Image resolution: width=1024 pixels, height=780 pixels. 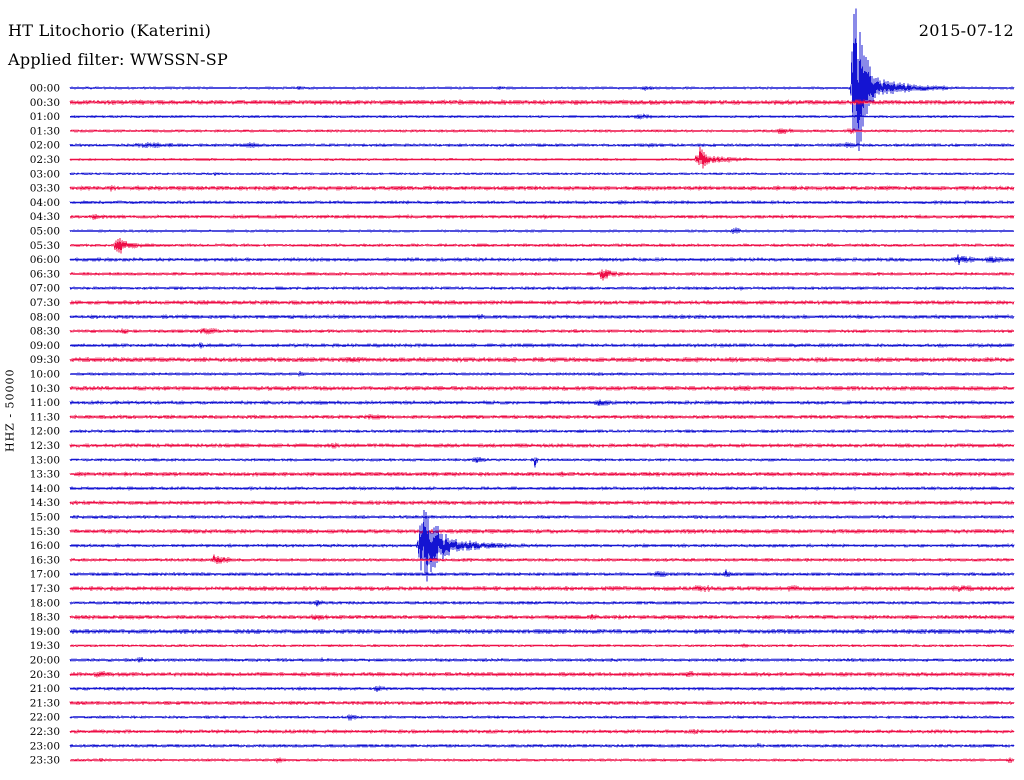 I want to click on station-title: HT Litochorio (Katerini), so click(x=110, y=30).